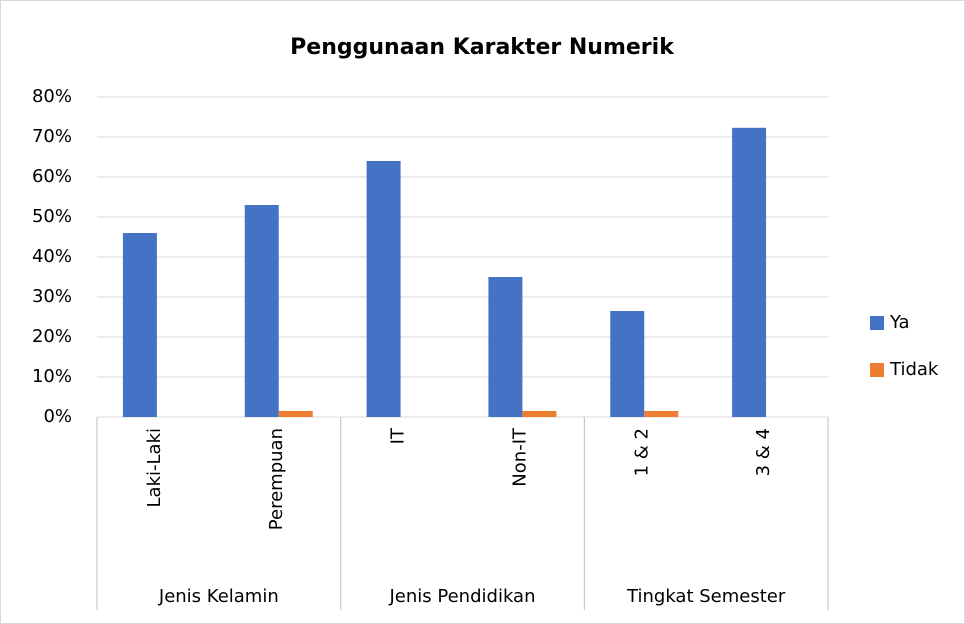 The image size is (965, 624). What do you see at coordinates (52, 336) in the screenshot?
I see `y-tick-label: 20%` at bounding box center [52, 336].